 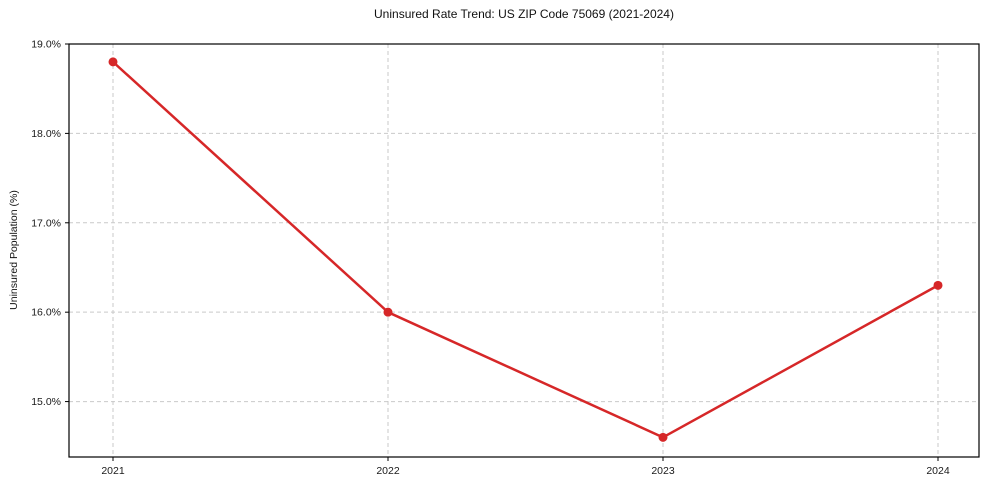 What do you see at coordinates (46, 223) in the screenshot?
I see `y-tick-label: 17.0%` at bounding box center [46, 223].